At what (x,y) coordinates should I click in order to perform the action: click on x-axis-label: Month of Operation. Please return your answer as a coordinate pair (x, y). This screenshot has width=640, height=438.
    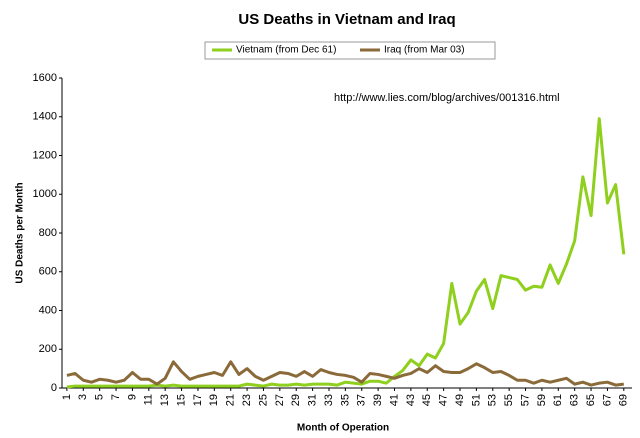
    Looking at the image, I should click on (343, 428).